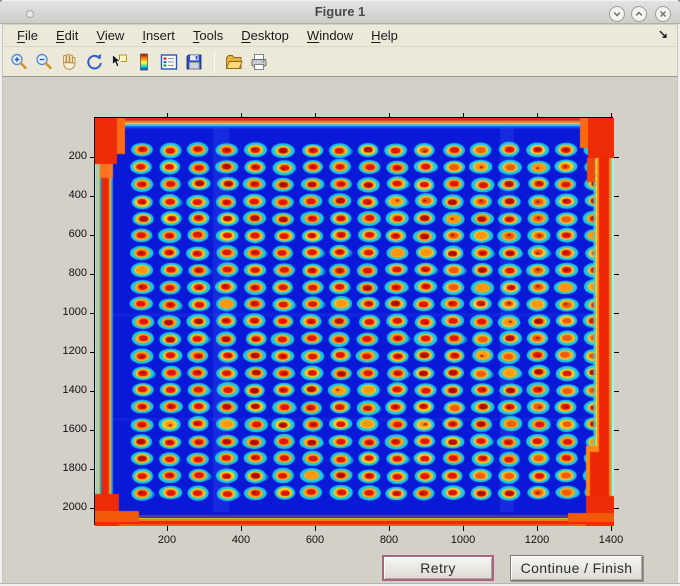  What do you see at coordinates (74, 351) in the screenshot?
I see `y-tick-label: 1200` at bounding box center [74, 351].